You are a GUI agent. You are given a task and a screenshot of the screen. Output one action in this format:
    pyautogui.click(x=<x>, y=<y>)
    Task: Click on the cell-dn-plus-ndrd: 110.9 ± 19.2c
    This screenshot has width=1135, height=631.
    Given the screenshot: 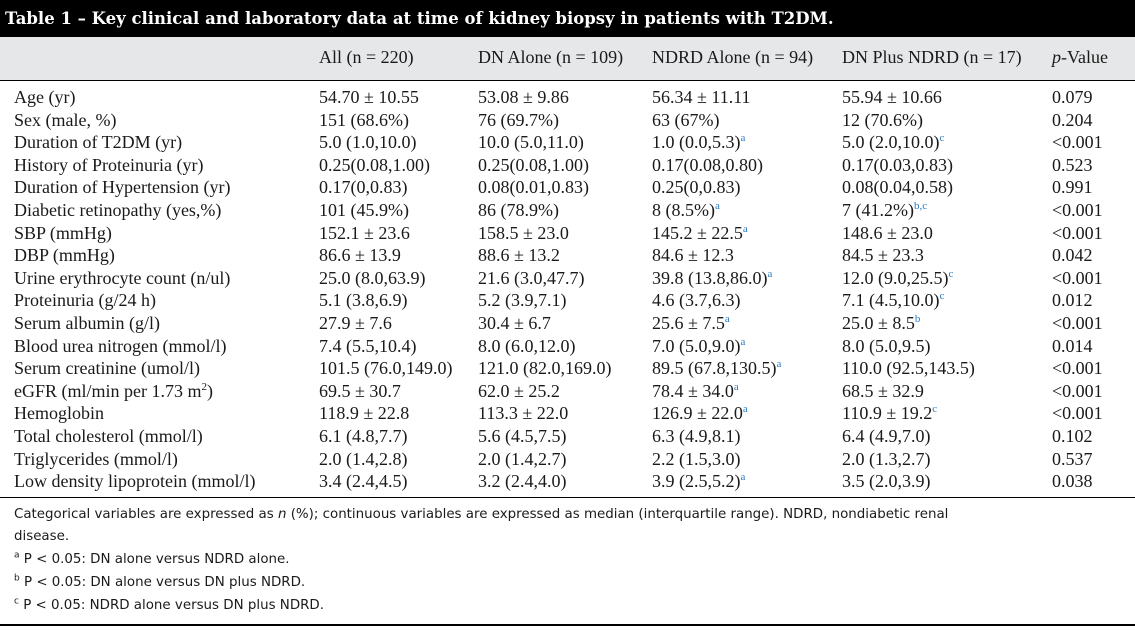 What is the action you would take?
    pyautogui.click(x=890, y=413)
    